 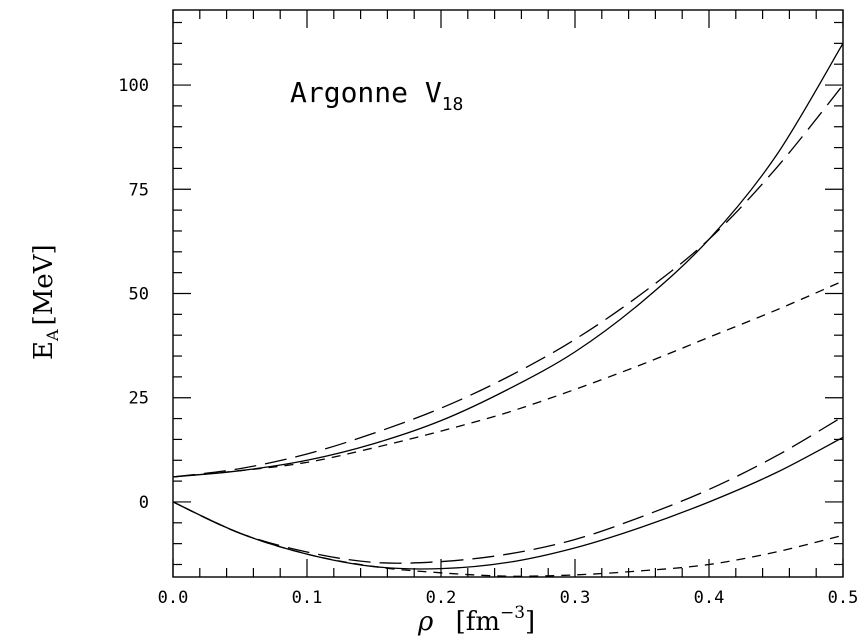 I want to click on y-tick-label: 25, so click(x=139, y=399).